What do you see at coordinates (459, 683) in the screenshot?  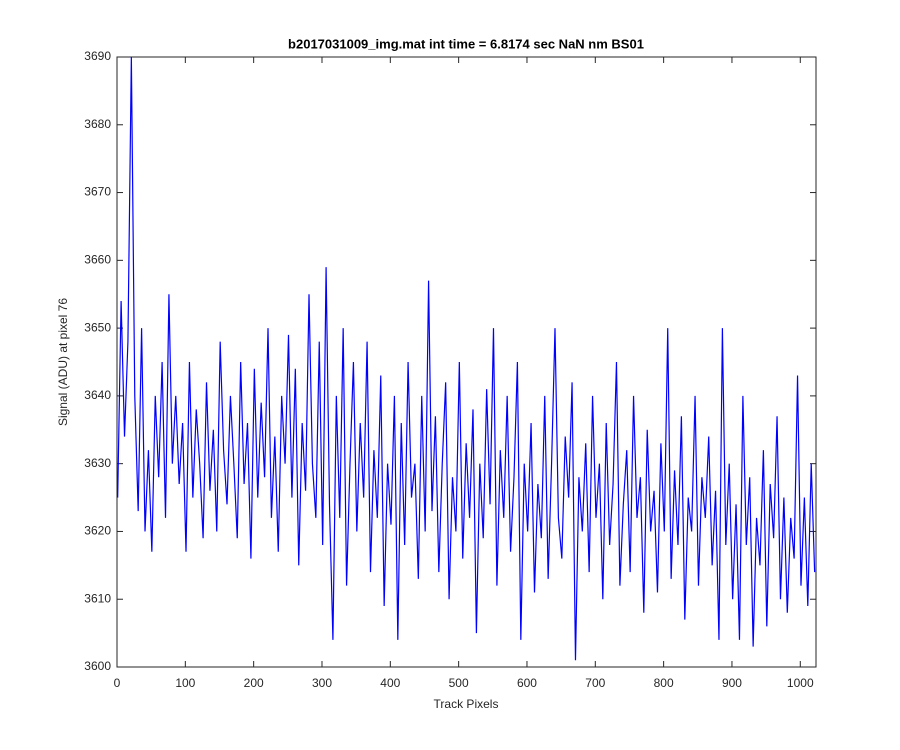 I see `x-tick-label: 500` at bounding box center [459, 683].